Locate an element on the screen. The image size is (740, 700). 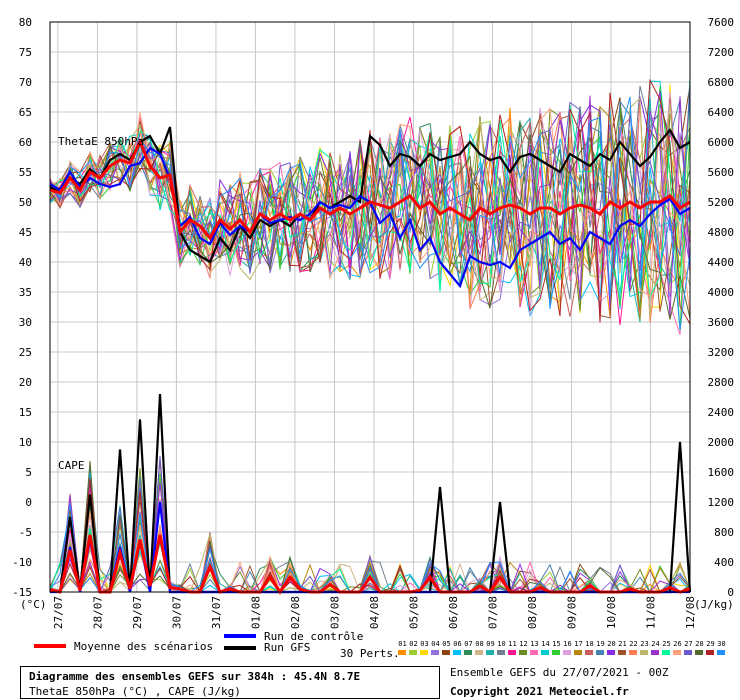
pert-number: 30 is located at coordinates (721, 644).